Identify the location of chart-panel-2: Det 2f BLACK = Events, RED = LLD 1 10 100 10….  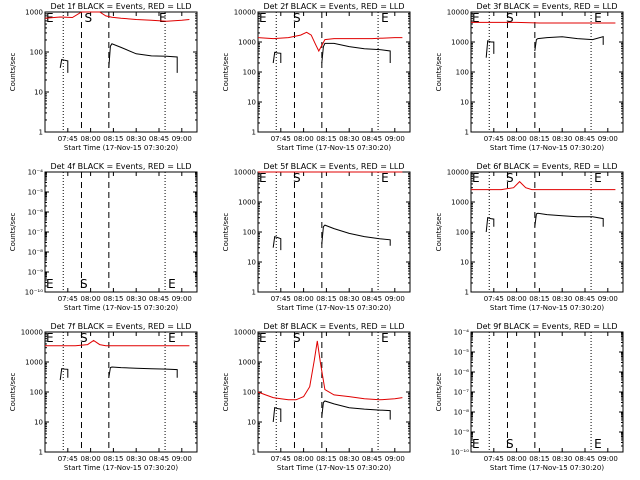
(316, 77).